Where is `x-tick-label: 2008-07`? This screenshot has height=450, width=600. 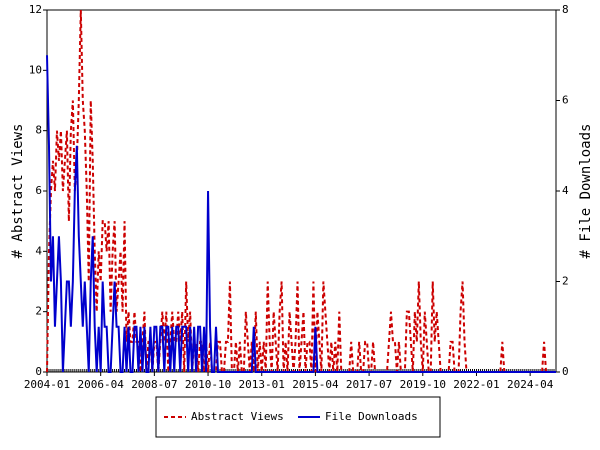 x-tick-label: 2008-07 is located at coordinates (154, 384).